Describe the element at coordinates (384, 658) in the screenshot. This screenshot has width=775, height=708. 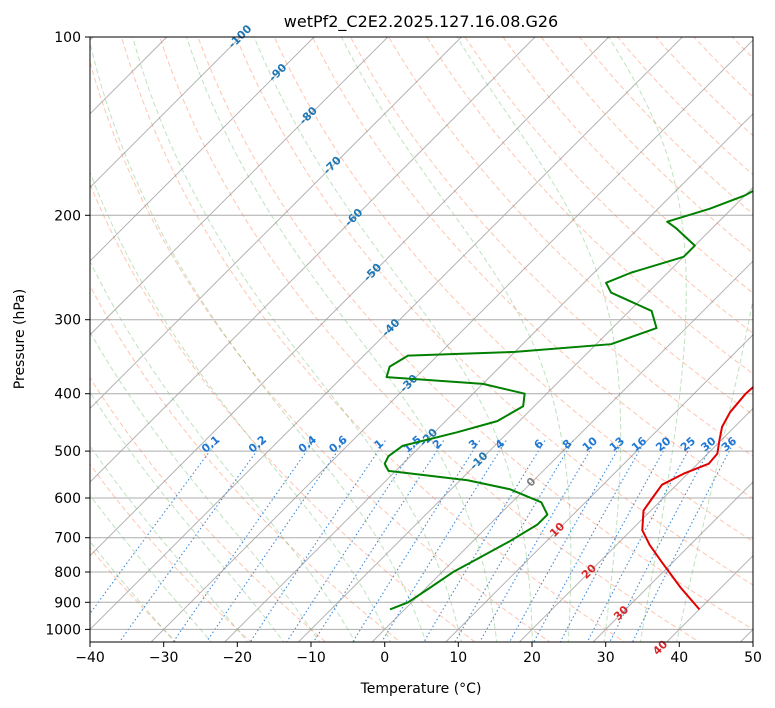
I see `x-tick-label: 0` at that location.